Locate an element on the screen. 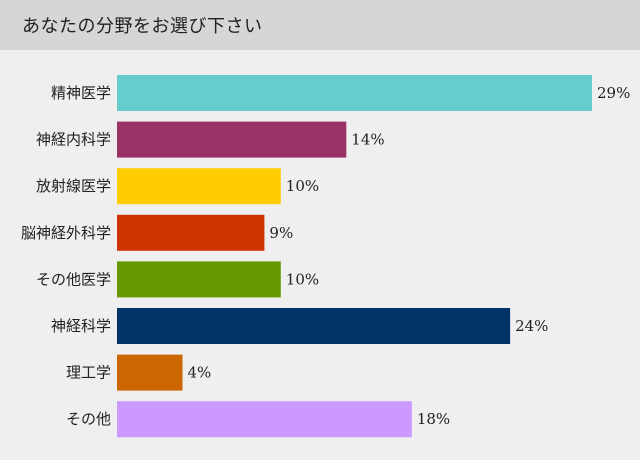  chart-header: あなたの分野をお選び下さい is located at coordinates (320, 25).